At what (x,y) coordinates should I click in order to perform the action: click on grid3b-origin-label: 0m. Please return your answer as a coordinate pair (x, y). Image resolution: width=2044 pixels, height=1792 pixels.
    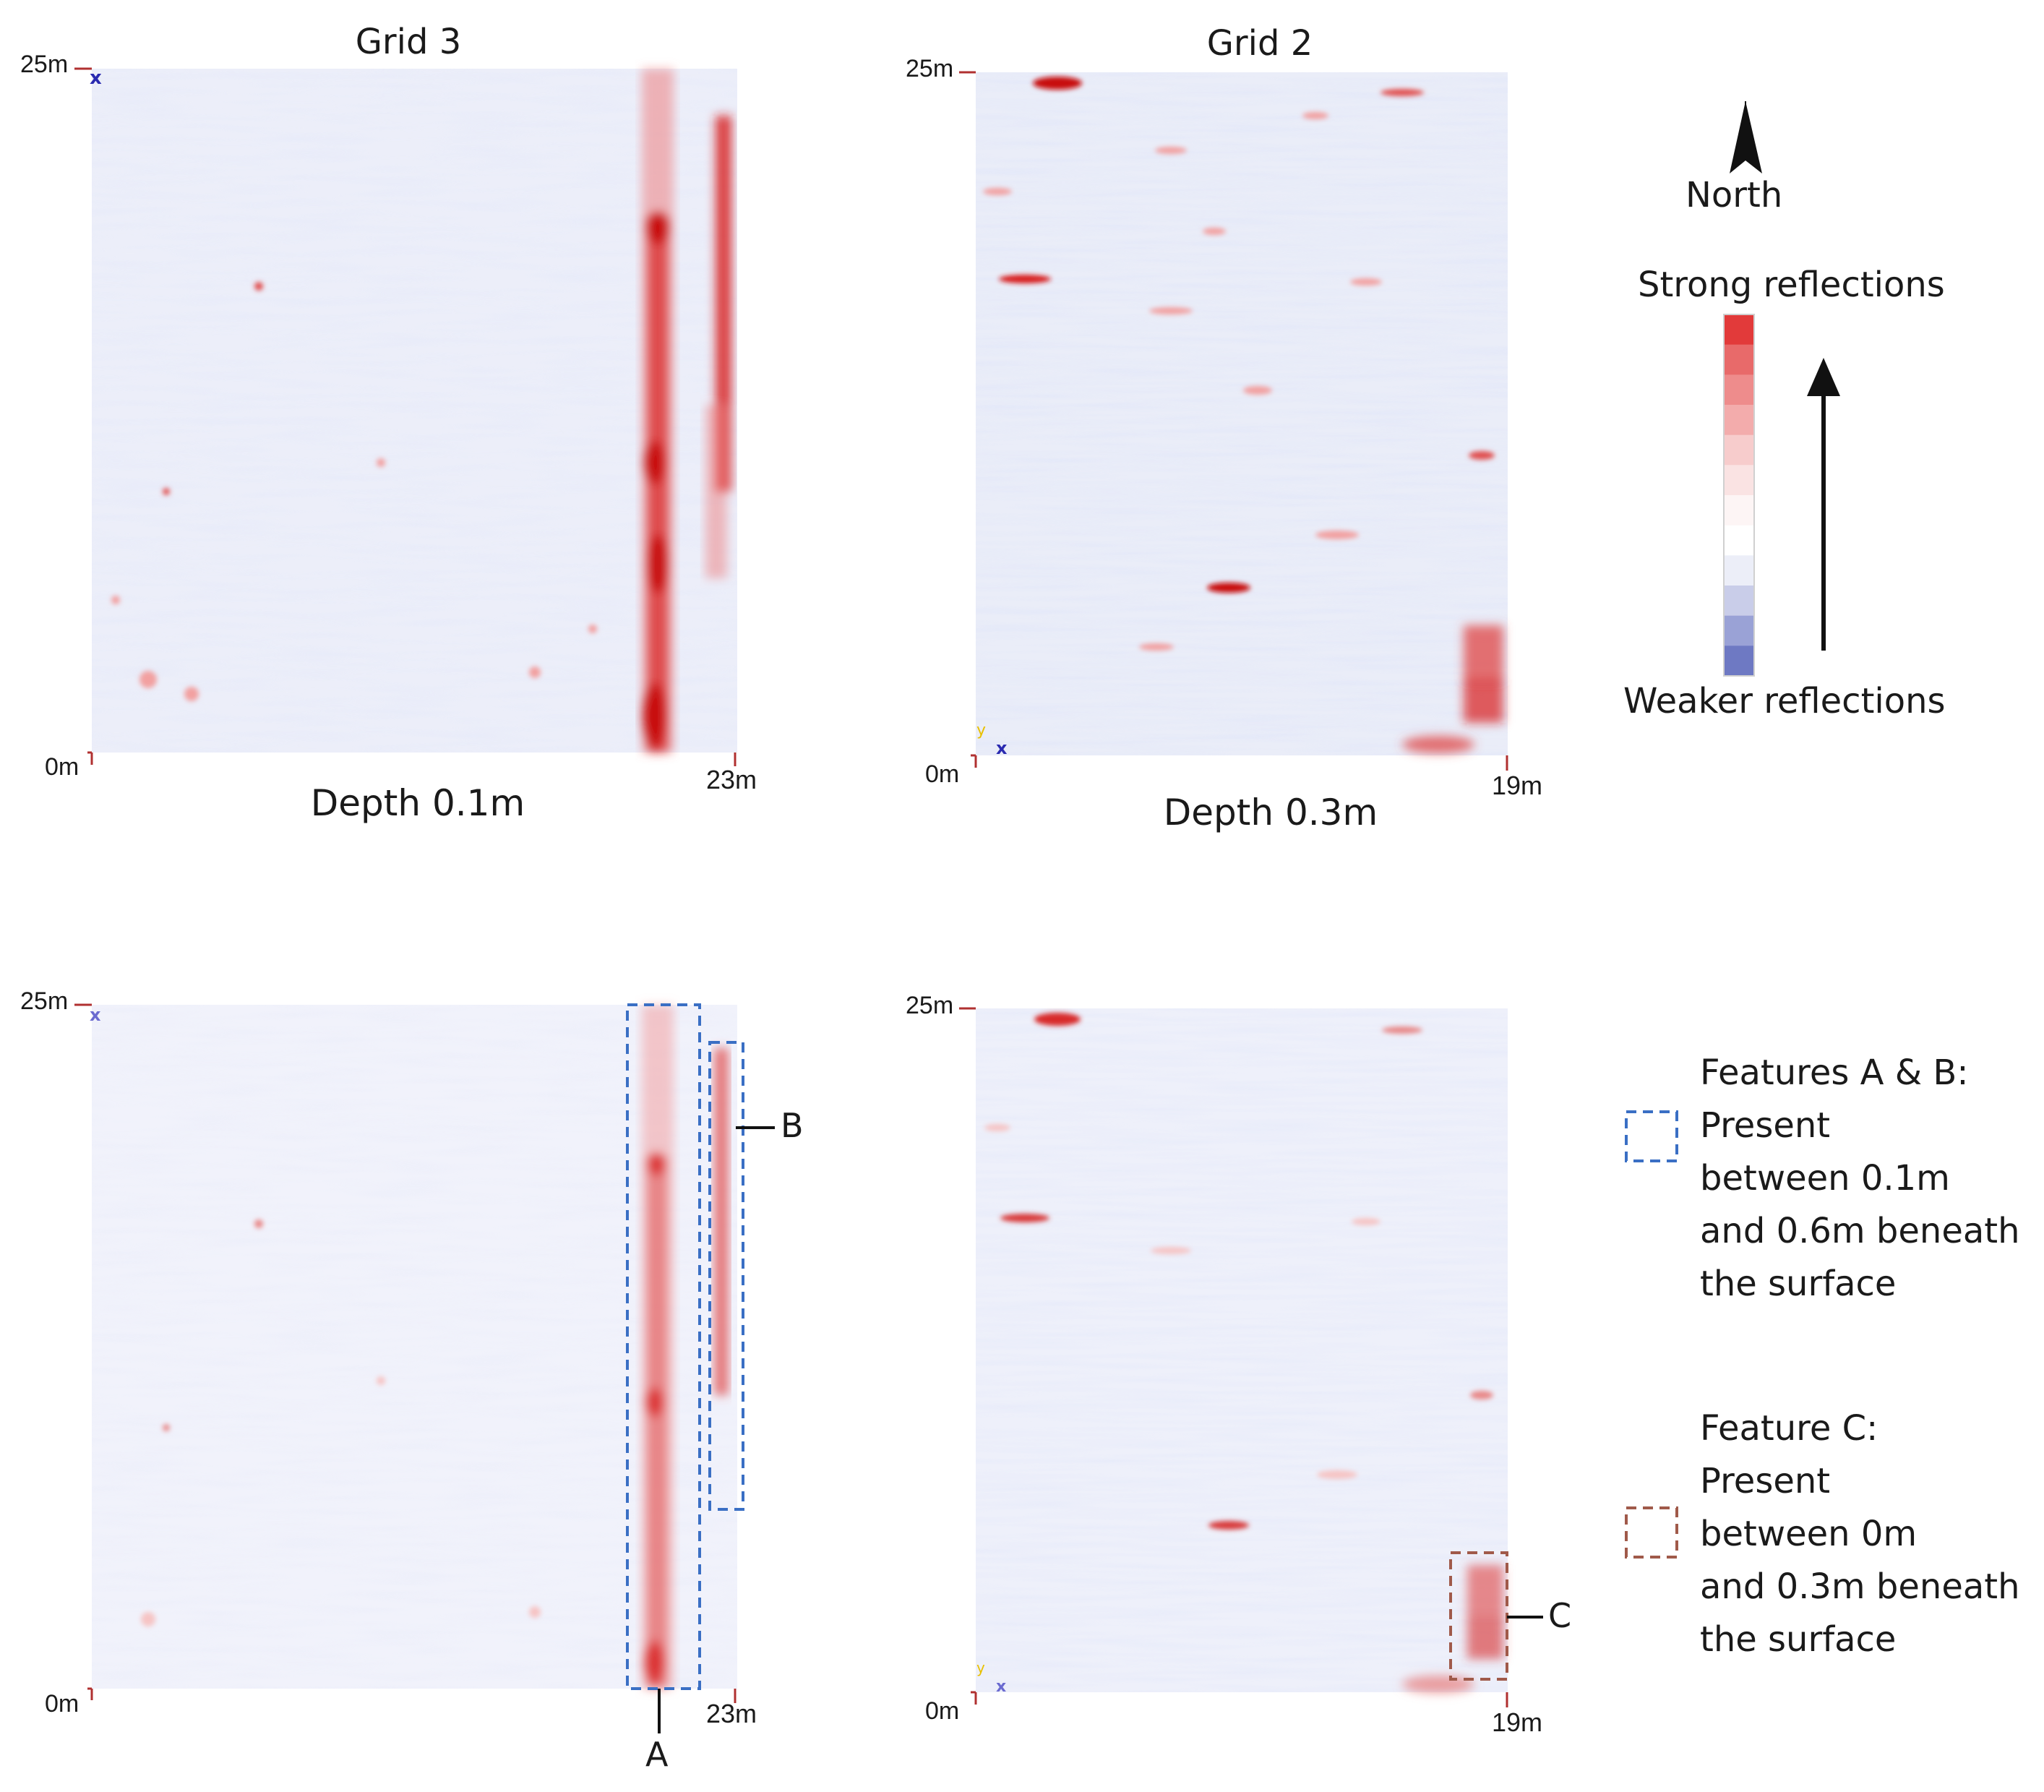
    Looking at the image, I should click on (62, 1704).